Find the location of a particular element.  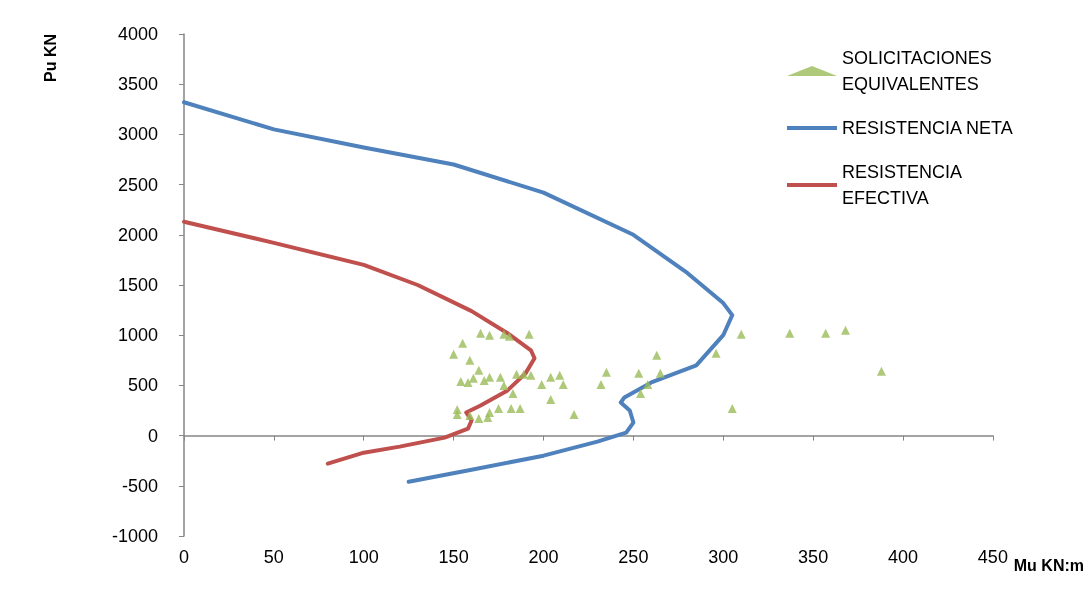

x-tick-label: 250 is located at coordinates (633, 557).